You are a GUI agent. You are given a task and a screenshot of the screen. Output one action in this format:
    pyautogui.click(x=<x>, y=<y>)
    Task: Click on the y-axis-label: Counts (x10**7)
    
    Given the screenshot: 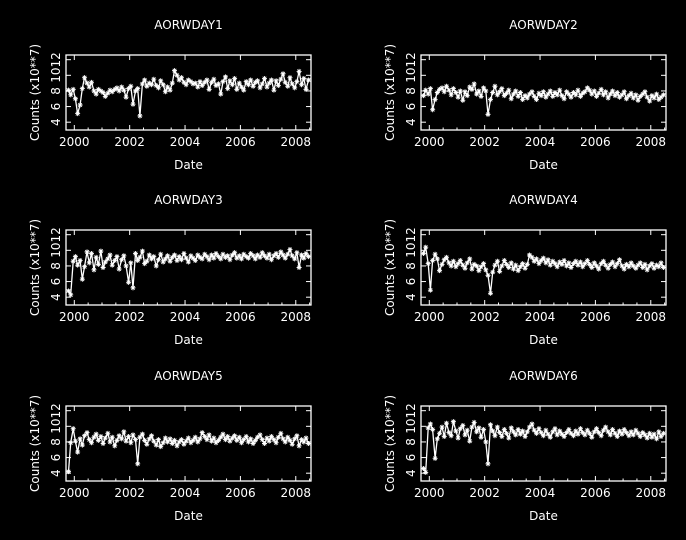 What is the action you would take?
    pyautogui.click(x=35, y=92)
    